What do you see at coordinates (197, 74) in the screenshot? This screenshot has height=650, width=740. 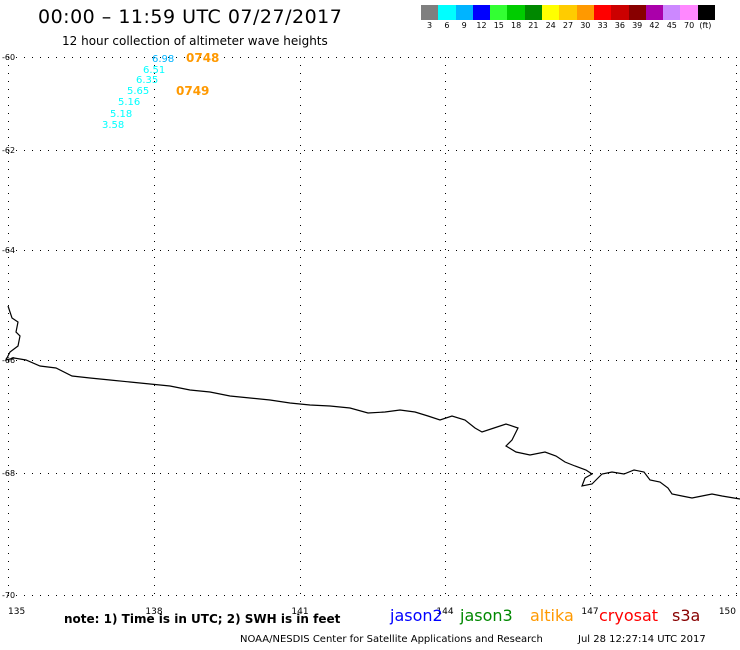 I see `pass-time-labels: 0748 0749` at bounding box center [197, 74].